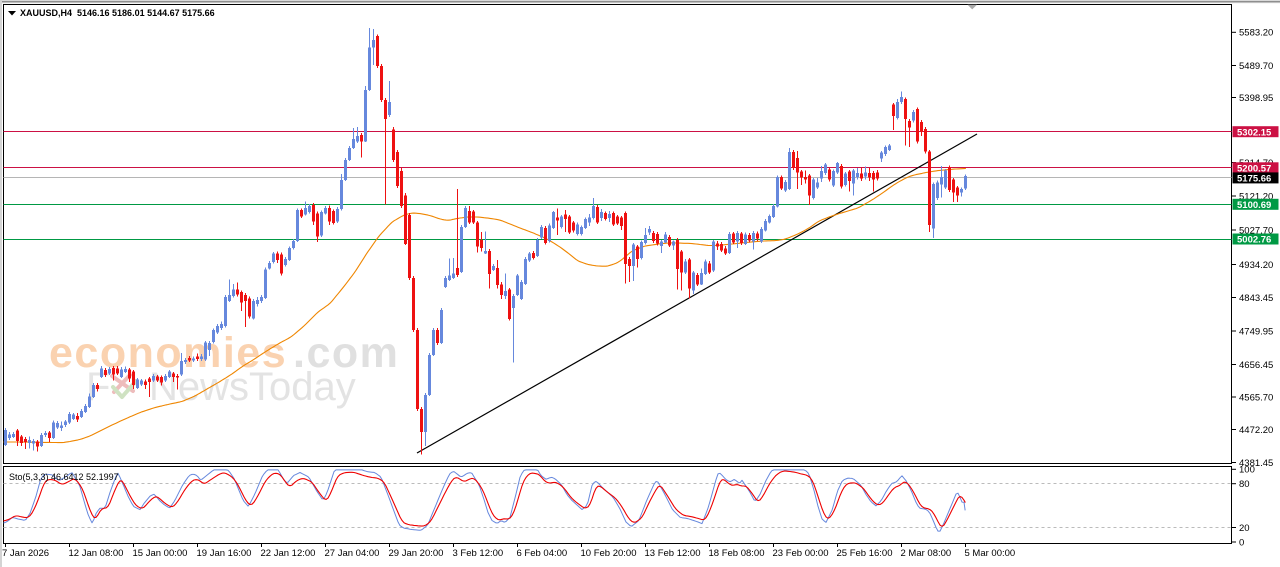 The height and width of the screenshot is (567, 1280). Describe the element at coordinates (288, 553) in the screenshot. I see `svg-text: 22 Jan 12:00` at that location.